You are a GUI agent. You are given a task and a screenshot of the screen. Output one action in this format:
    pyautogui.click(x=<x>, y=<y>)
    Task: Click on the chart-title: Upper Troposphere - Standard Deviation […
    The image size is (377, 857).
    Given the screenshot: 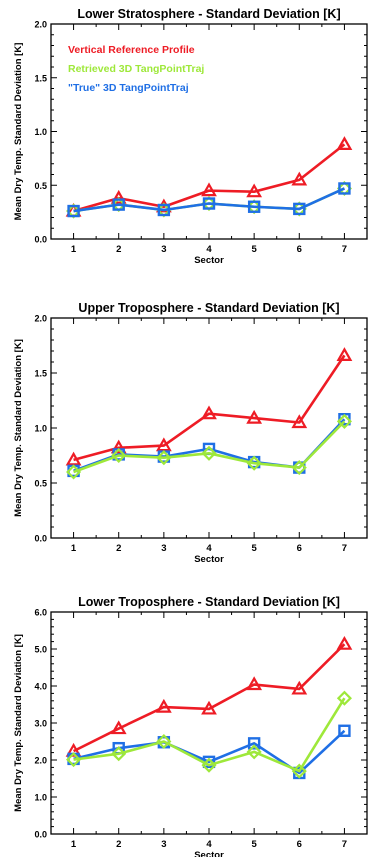 What is the action you would take?
    pyautogui.click(x=208, y=308)
    